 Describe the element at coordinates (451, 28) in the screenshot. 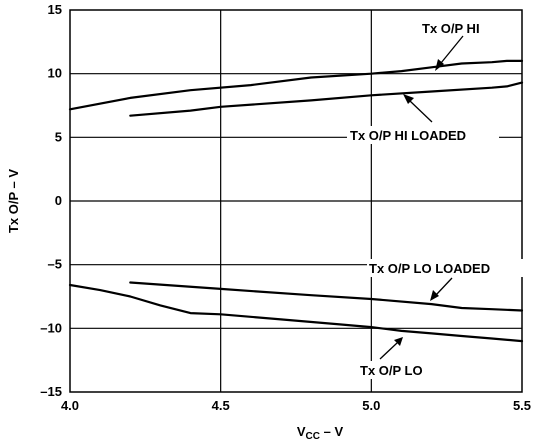

I see `annotation-hi: Tx O/P HI` at that location.